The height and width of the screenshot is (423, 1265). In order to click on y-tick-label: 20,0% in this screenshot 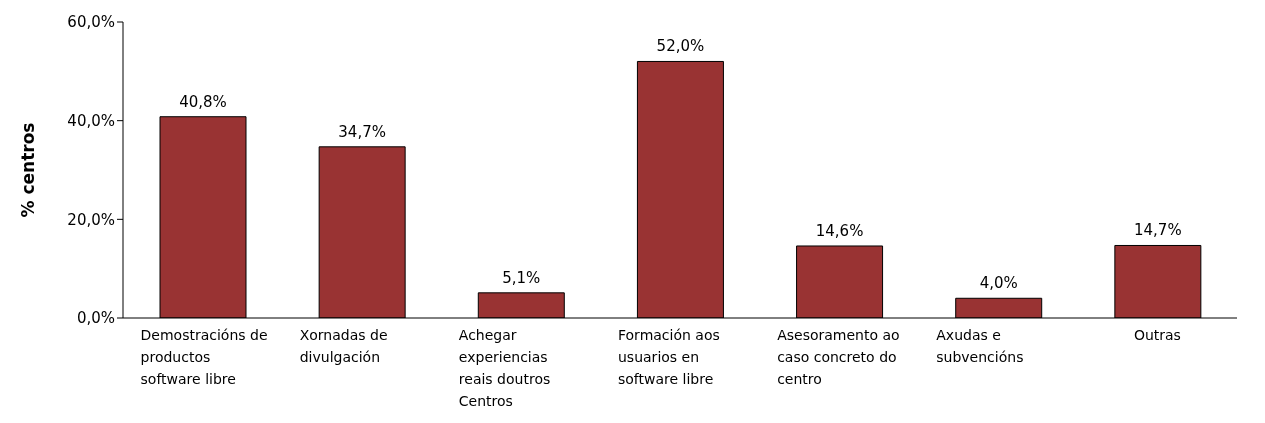, I will do `click(91, 219)`.